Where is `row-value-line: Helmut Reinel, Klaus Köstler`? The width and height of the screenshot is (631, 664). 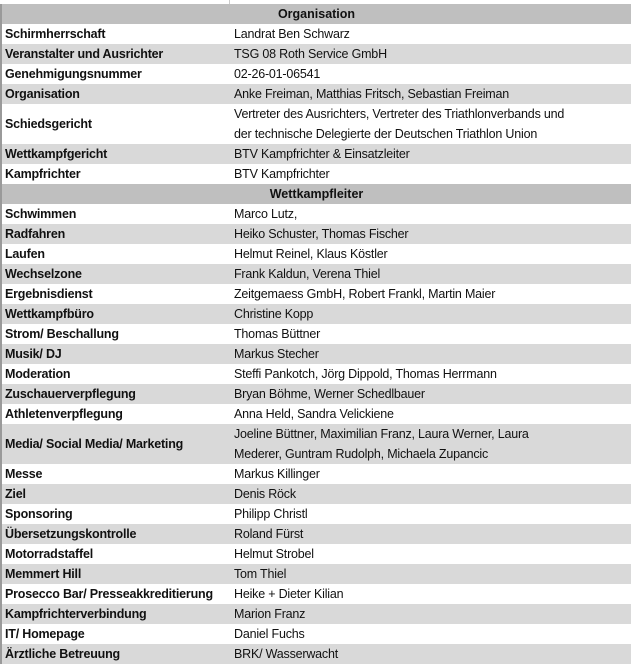 row-value-line: Helmut Reinel, Klaus Köstler is located at coordinates (311, 254).